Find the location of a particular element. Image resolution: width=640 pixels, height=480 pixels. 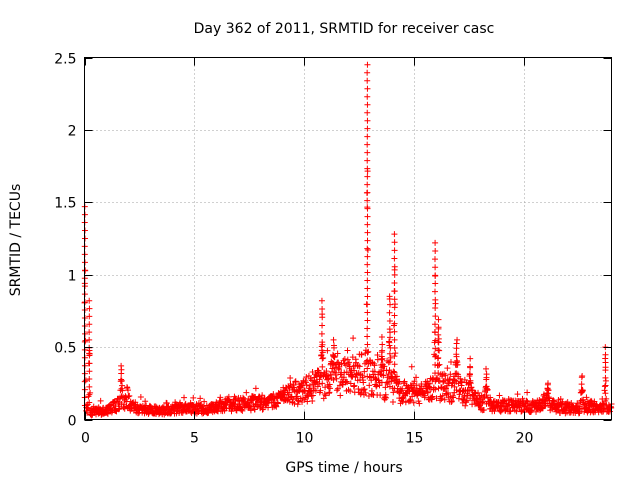

x-tick-label: 5 is located at coordinates (194, 439).